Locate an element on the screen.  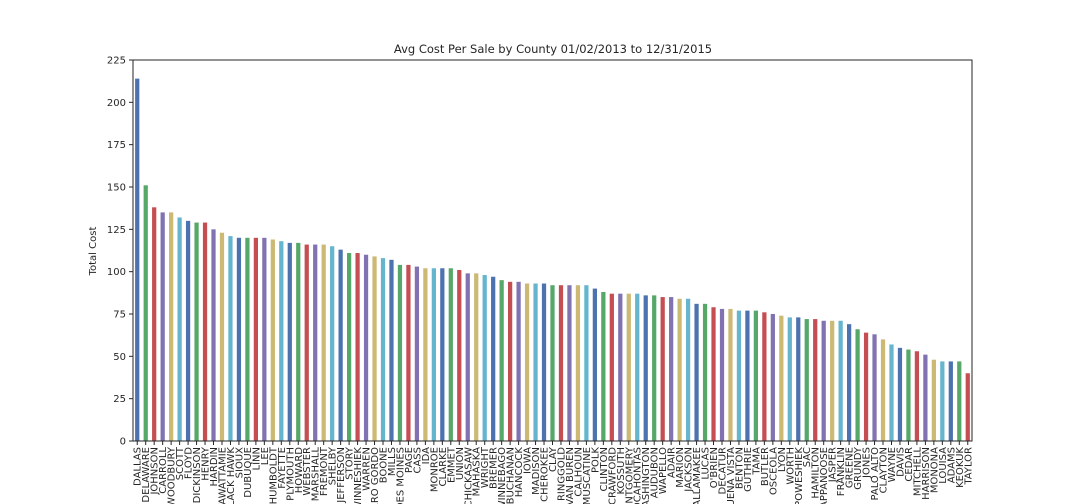
x-tick-label: MUSCATINE is located at coordinates (587, 475).